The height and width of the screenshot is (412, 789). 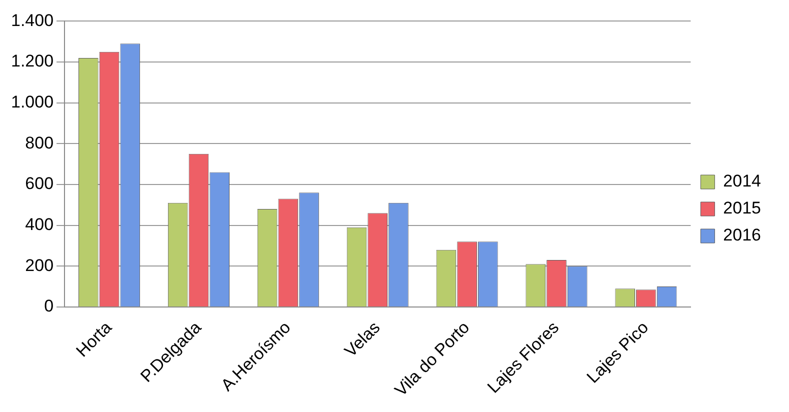 I want to click on y-tick-label: 800, so click(x=39, y=142).